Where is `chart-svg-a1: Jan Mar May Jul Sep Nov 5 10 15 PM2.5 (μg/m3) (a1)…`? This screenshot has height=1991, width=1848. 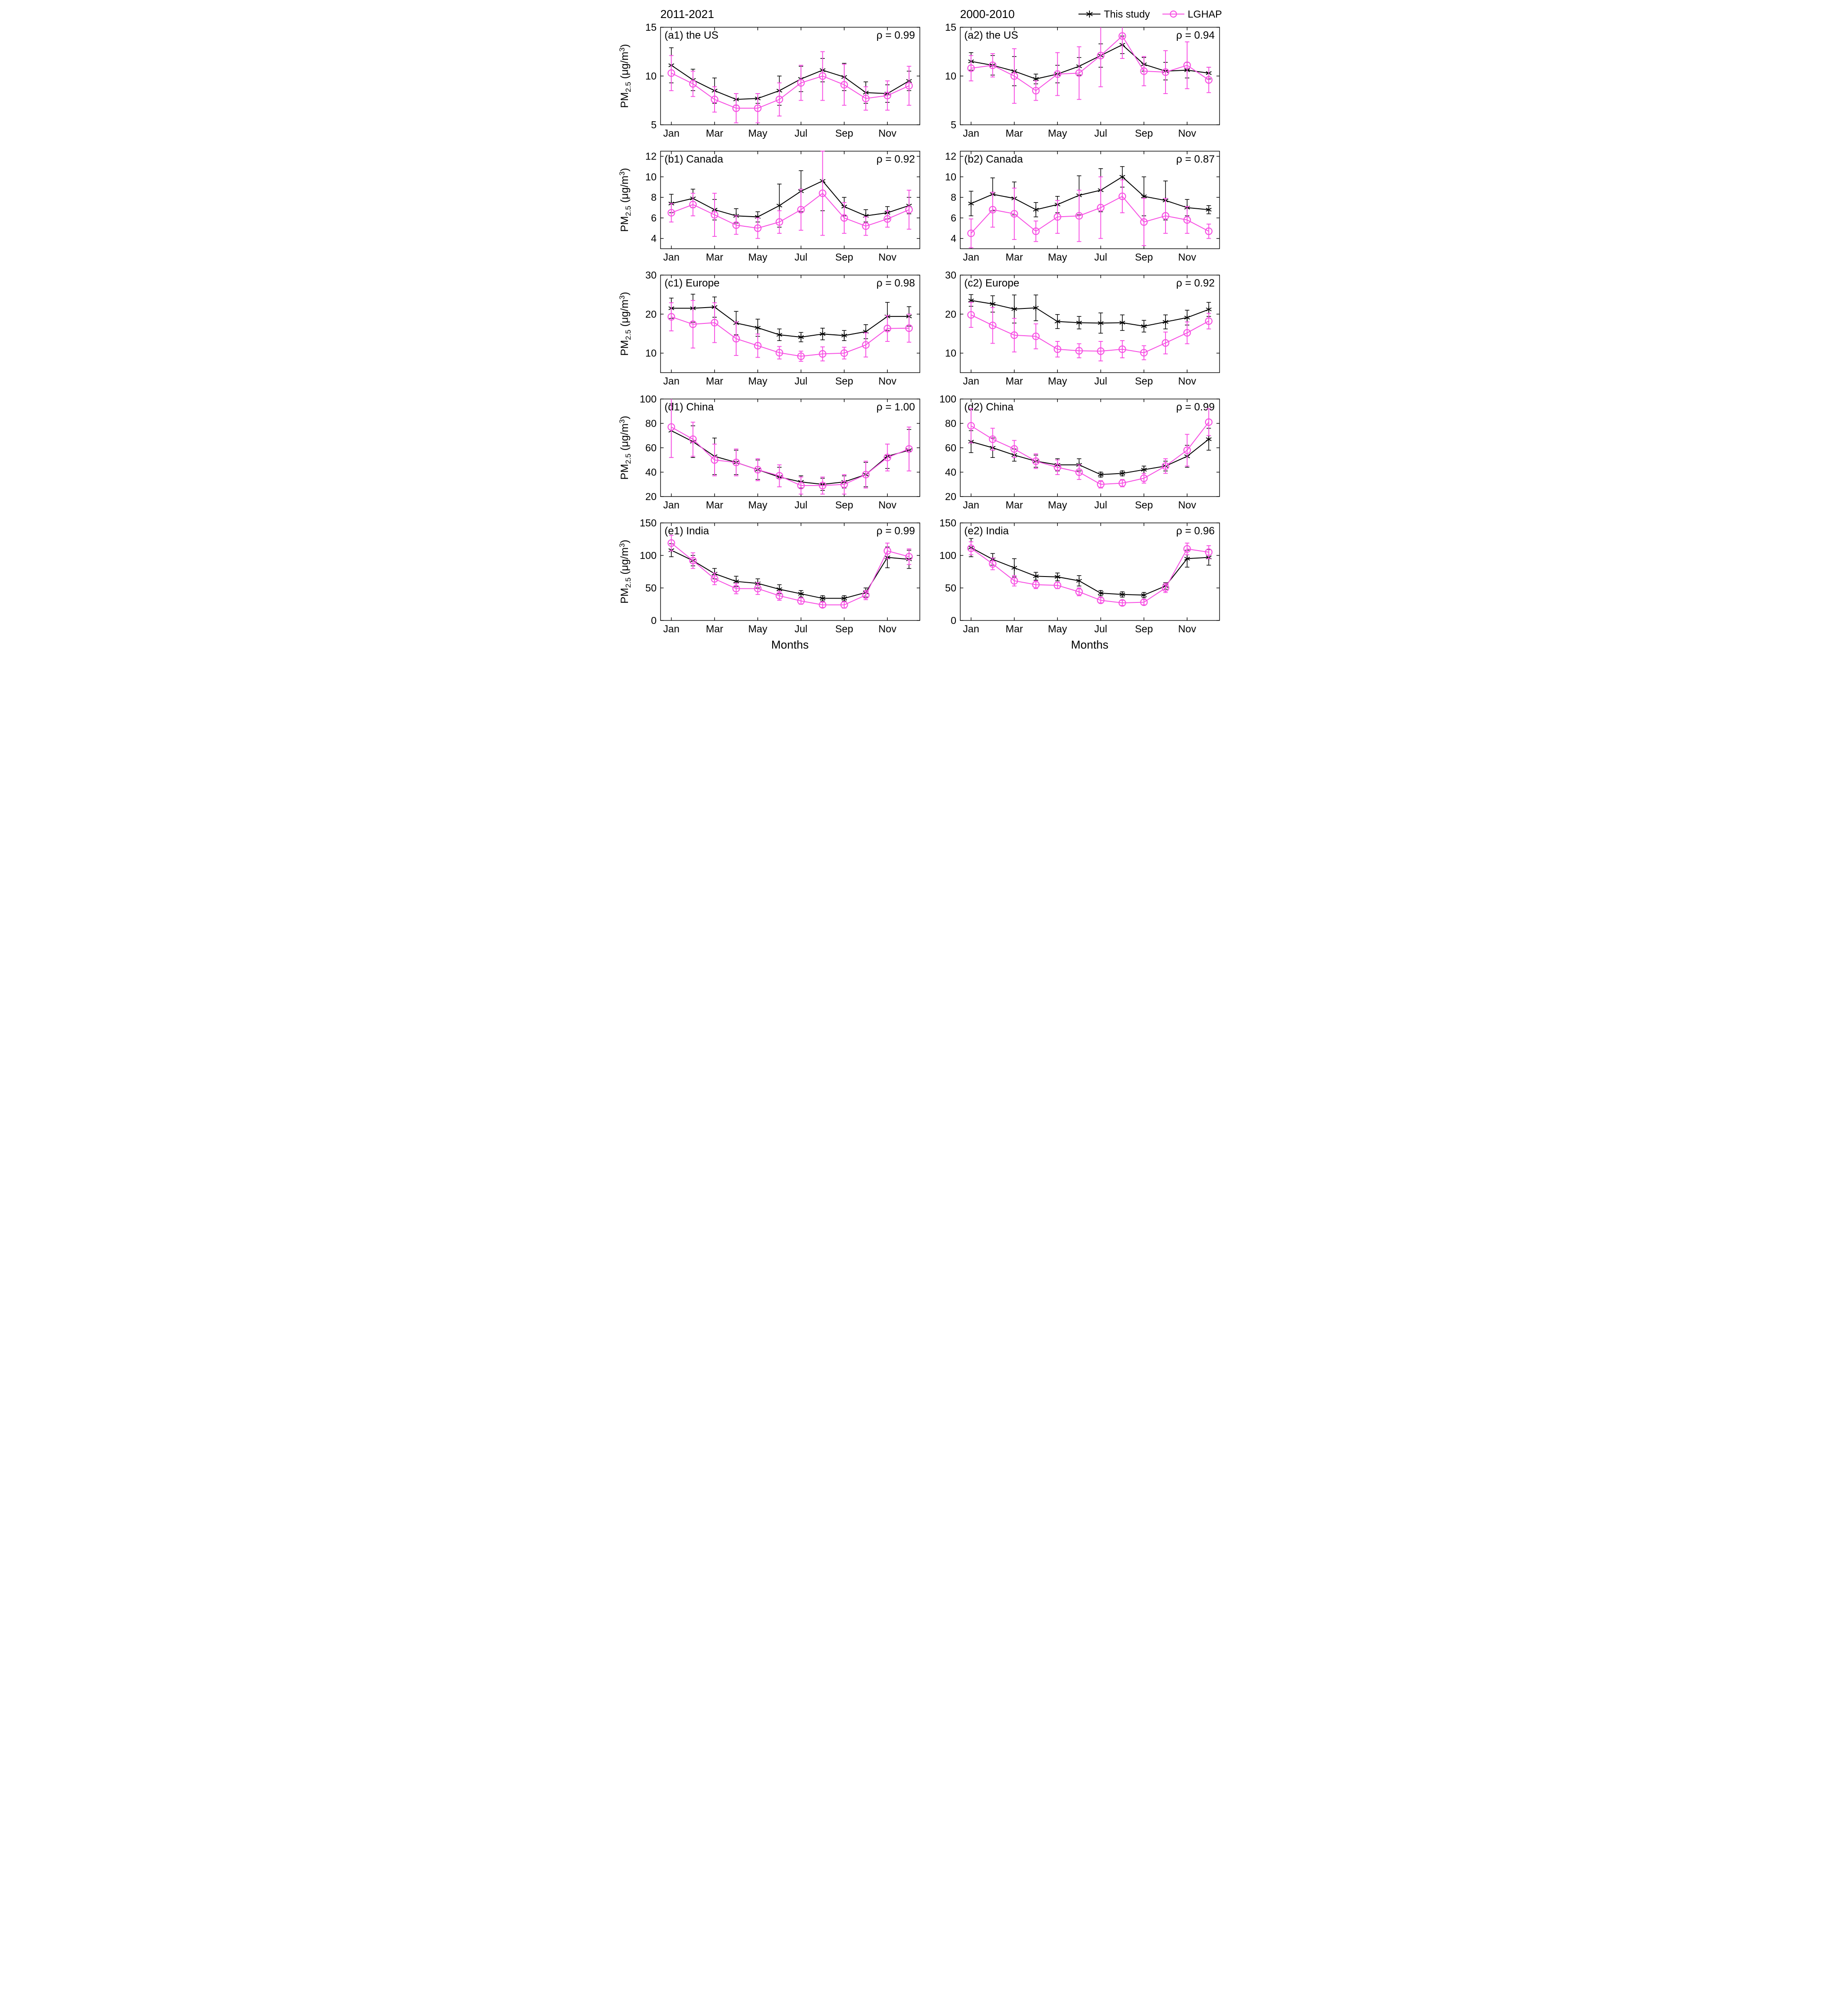 chart-svg-a1: Jan Mar May Jul Sep Nov 5 10 15 PM2.5 (μg/m3) (a1)… is located at coordinates (769, 80).